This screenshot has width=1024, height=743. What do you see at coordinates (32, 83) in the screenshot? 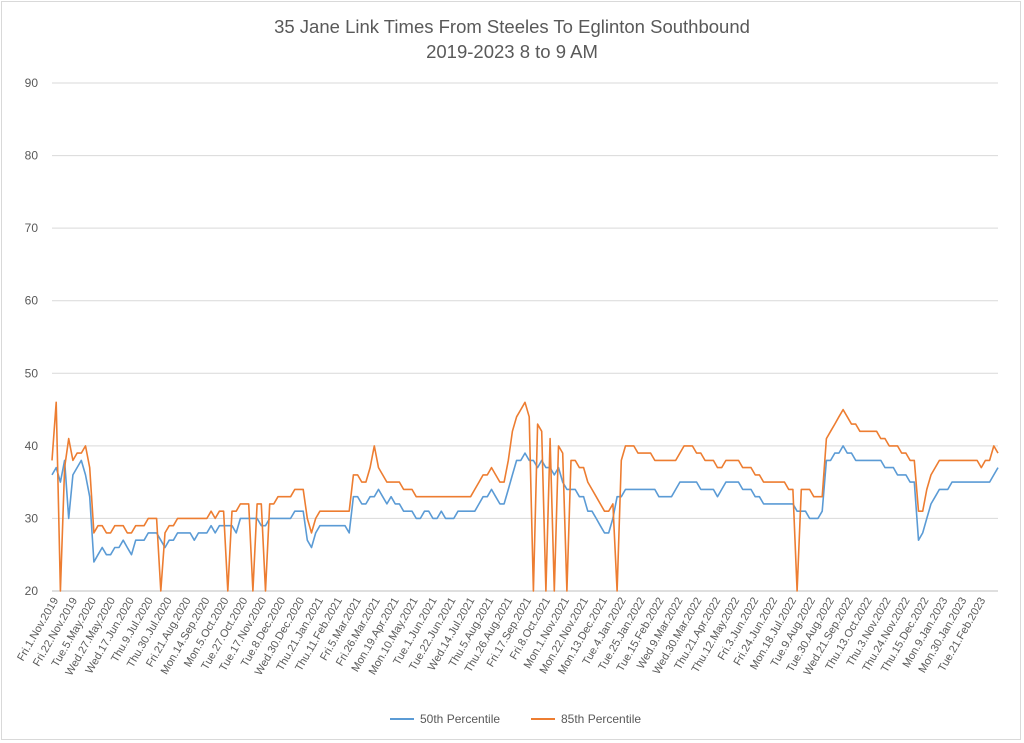
I see `y-tick-label: 90` at bounding box center [32, 83].